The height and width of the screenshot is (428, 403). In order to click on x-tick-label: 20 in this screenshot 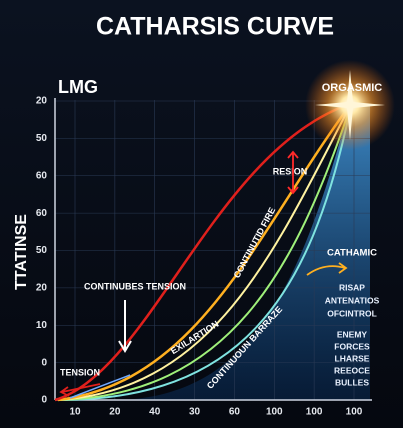, I will do `click(115, 412)`.